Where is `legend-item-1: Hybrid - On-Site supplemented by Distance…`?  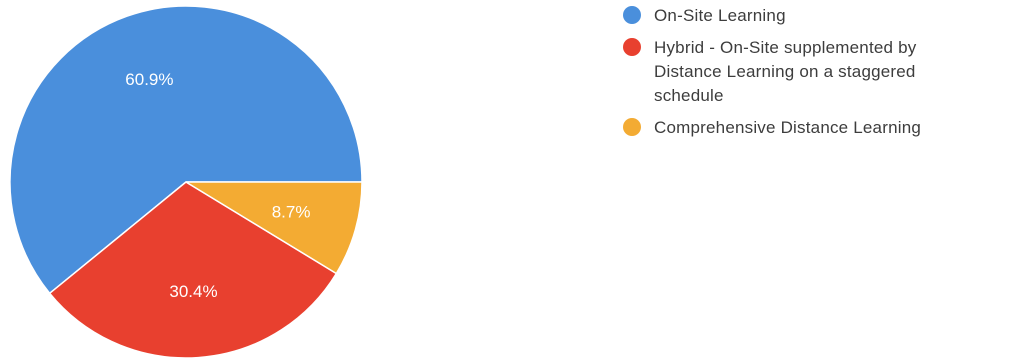 legend-item-1: Hybrid - On-Site supplemented by Distance… is located at coordinates (770, 71).